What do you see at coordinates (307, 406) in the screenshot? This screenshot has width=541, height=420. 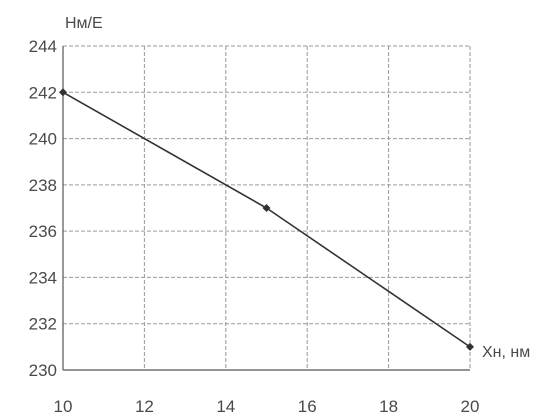 I see `x-tick-label: 16` at bounding box center [307, 406].